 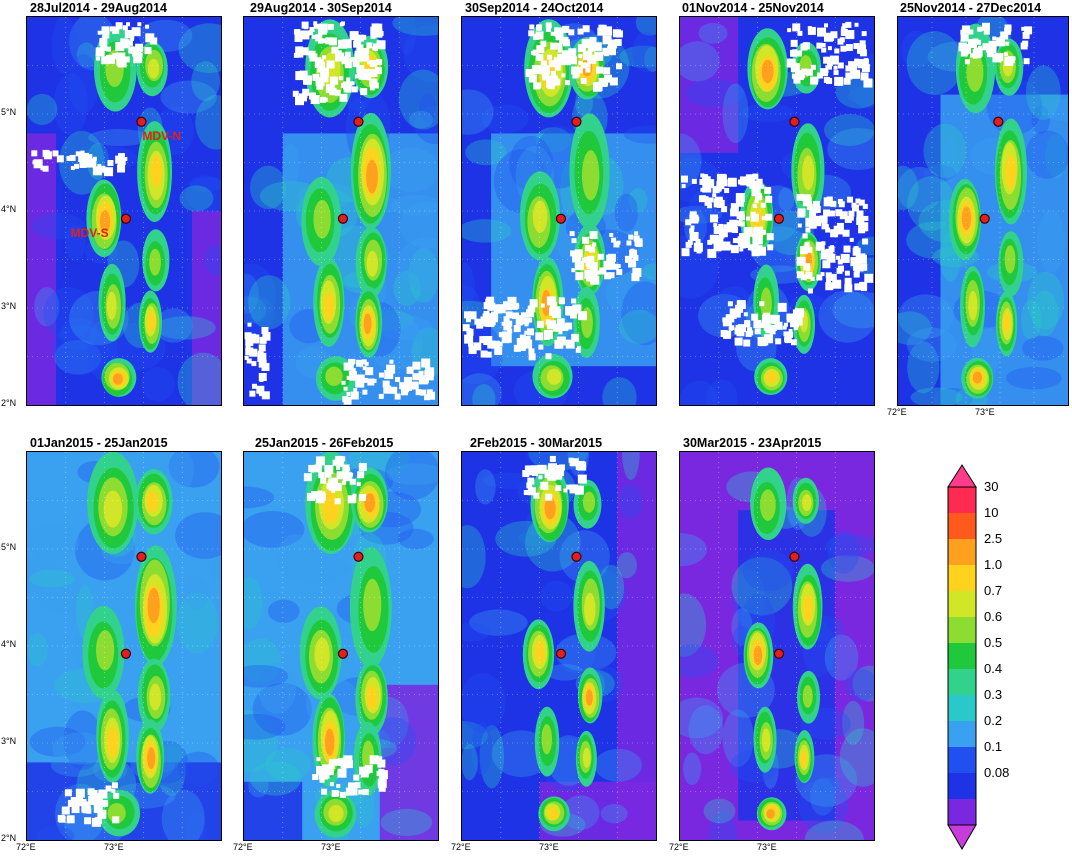 What do you see at coordinates (534, 8) in the screenshot?
I see `panel-title: 30Sep2014 - 24Oct2014` at bounding box center [534, 8].